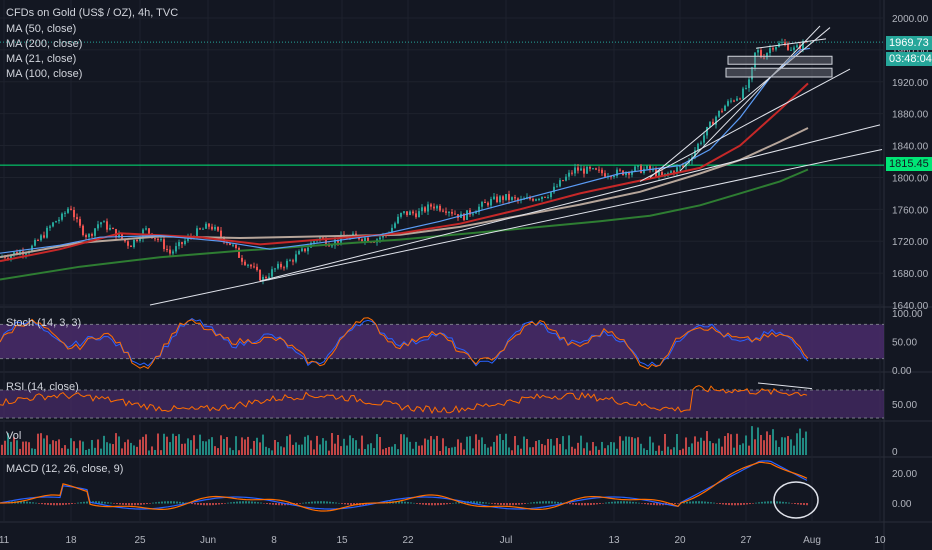  What do you see at coordinates (208, 540) in the screenshot?
I see `x-tick-label: Jun` at bounding box center [208, 540].